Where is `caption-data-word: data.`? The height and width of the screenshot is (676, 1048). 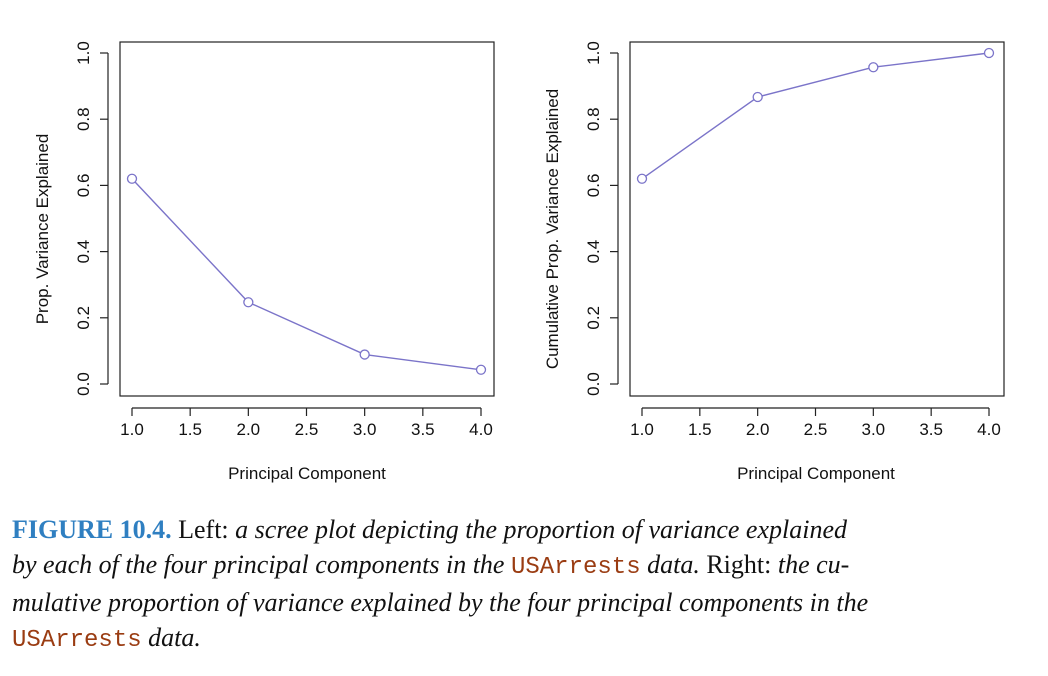
caption-data-word: data. is located at coordinates (673, 564).